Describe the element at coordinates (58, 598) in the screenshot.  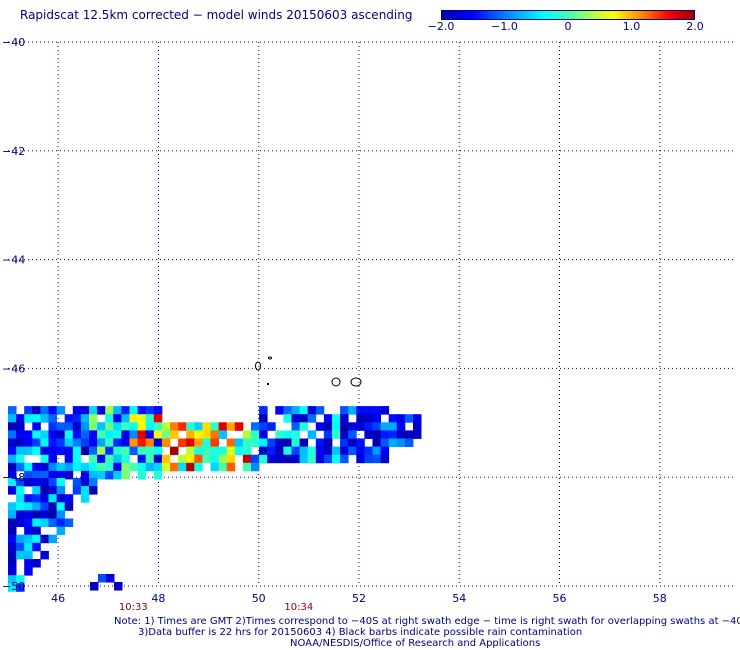
I see `x-tick-label: 46` at that location.